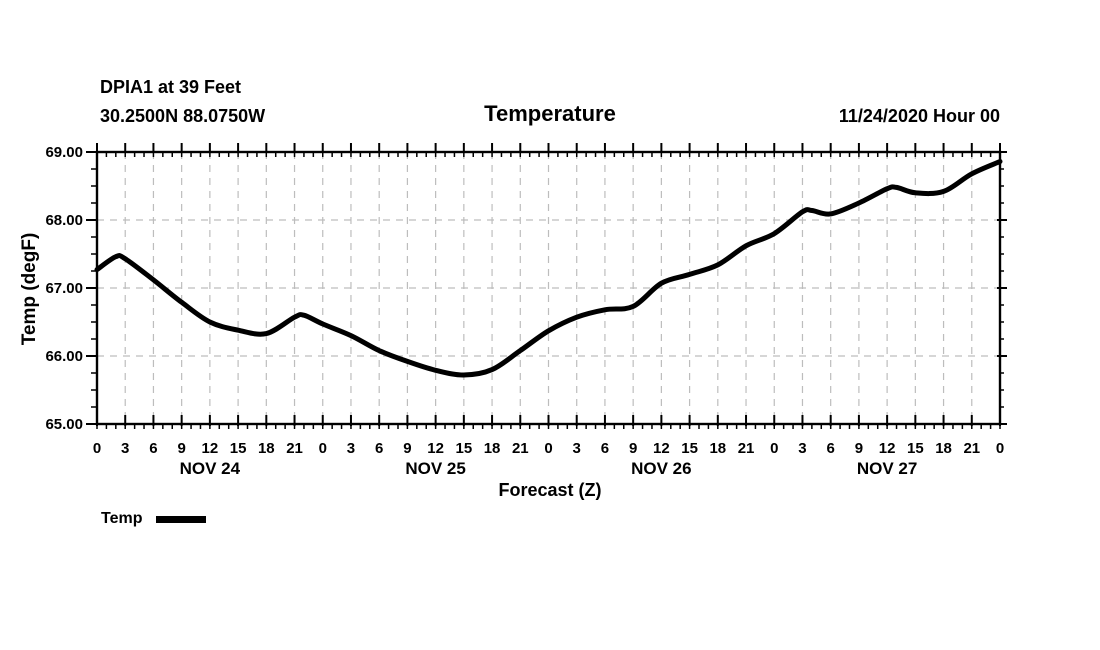  What do you see at coordinates (64, 288) in the screenshot?
I see `y-tick-label: 67.00` at bounding box center [64, 288].